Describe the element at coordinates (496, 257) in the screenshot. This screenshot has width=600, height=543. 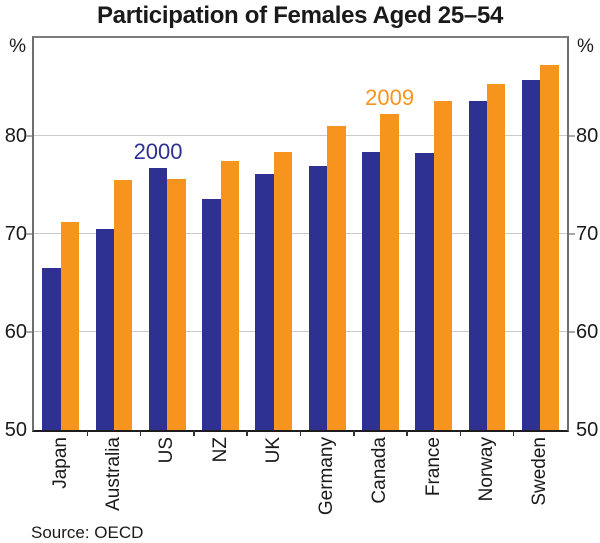
I see `bar-2009-norway` at that location.